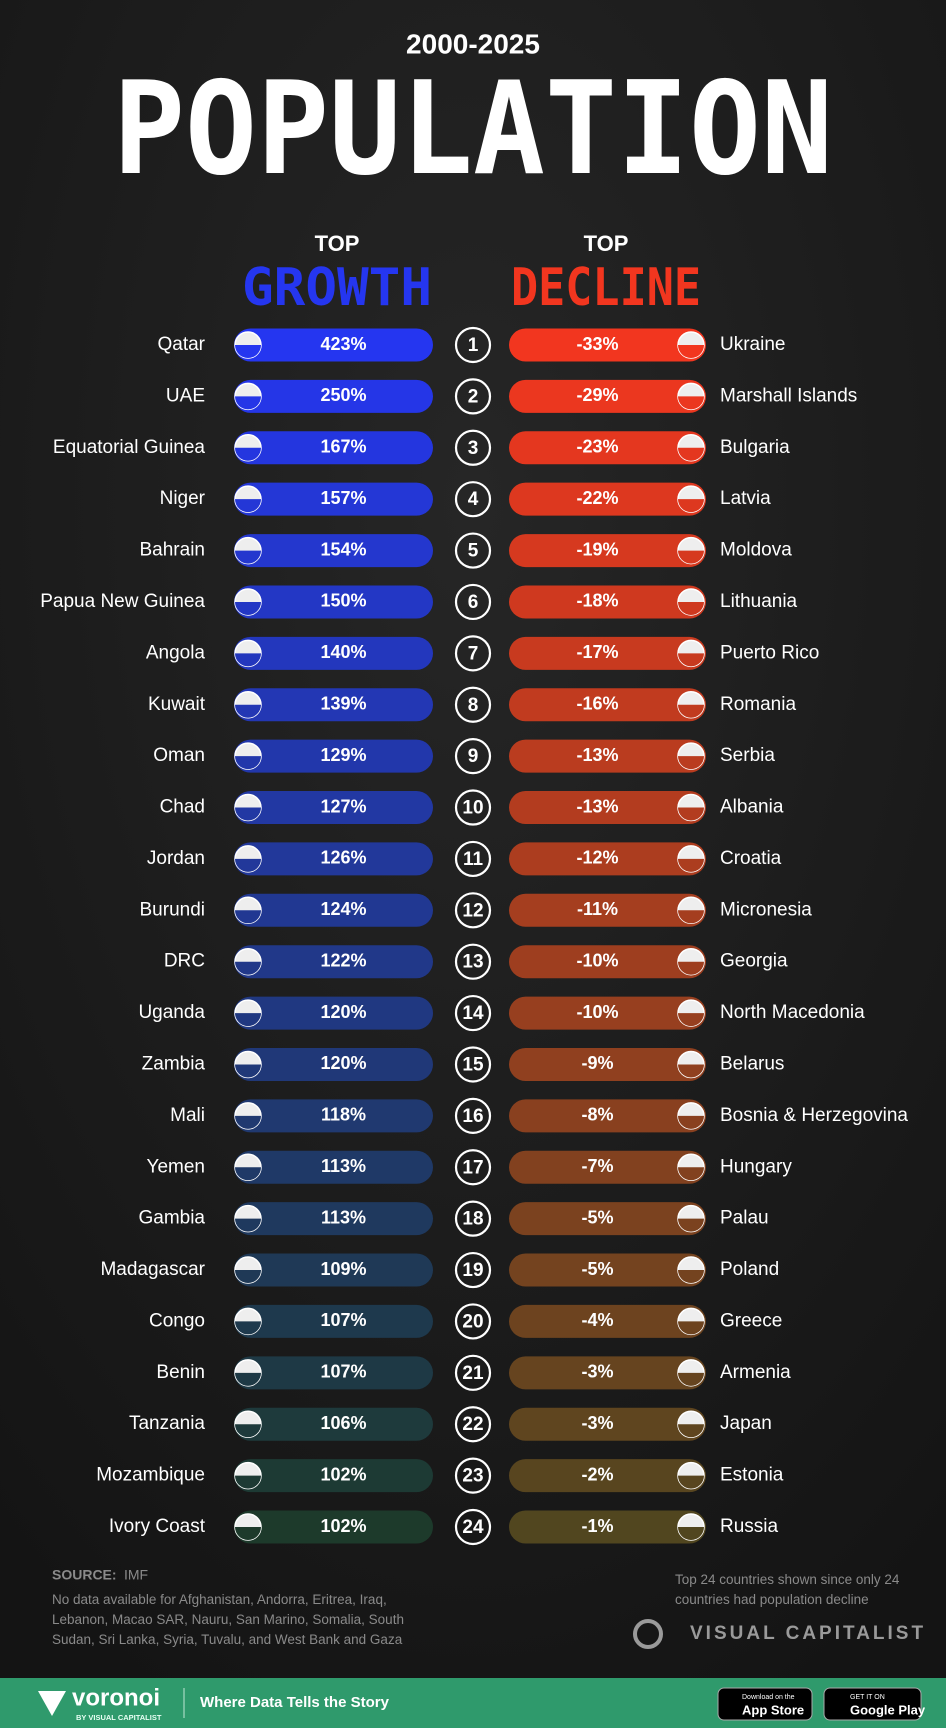 This screenshot has width=946, height=1728. Describe the element at coordinates (472, 1167) in the screenshot. I see `rank: 17` at that location.